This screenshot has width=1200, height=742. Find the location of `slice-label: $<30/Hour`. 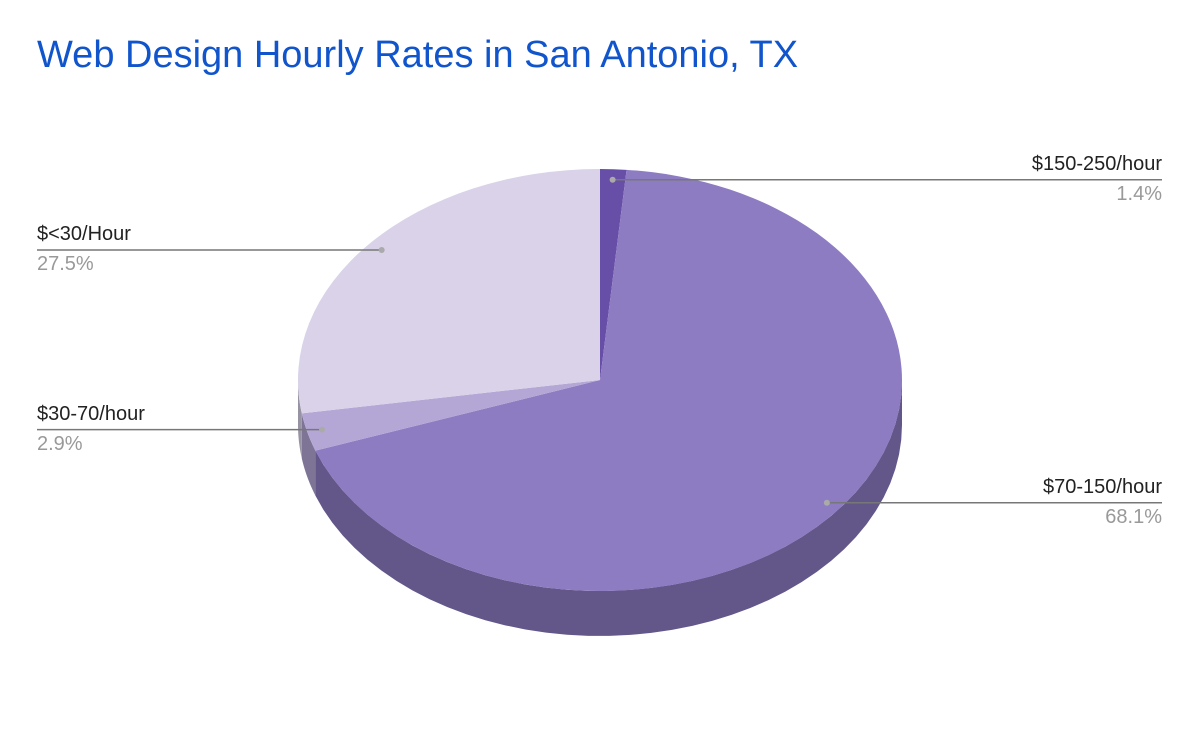

slice-label: $<30/Hour is located at coordinates (84, 234).